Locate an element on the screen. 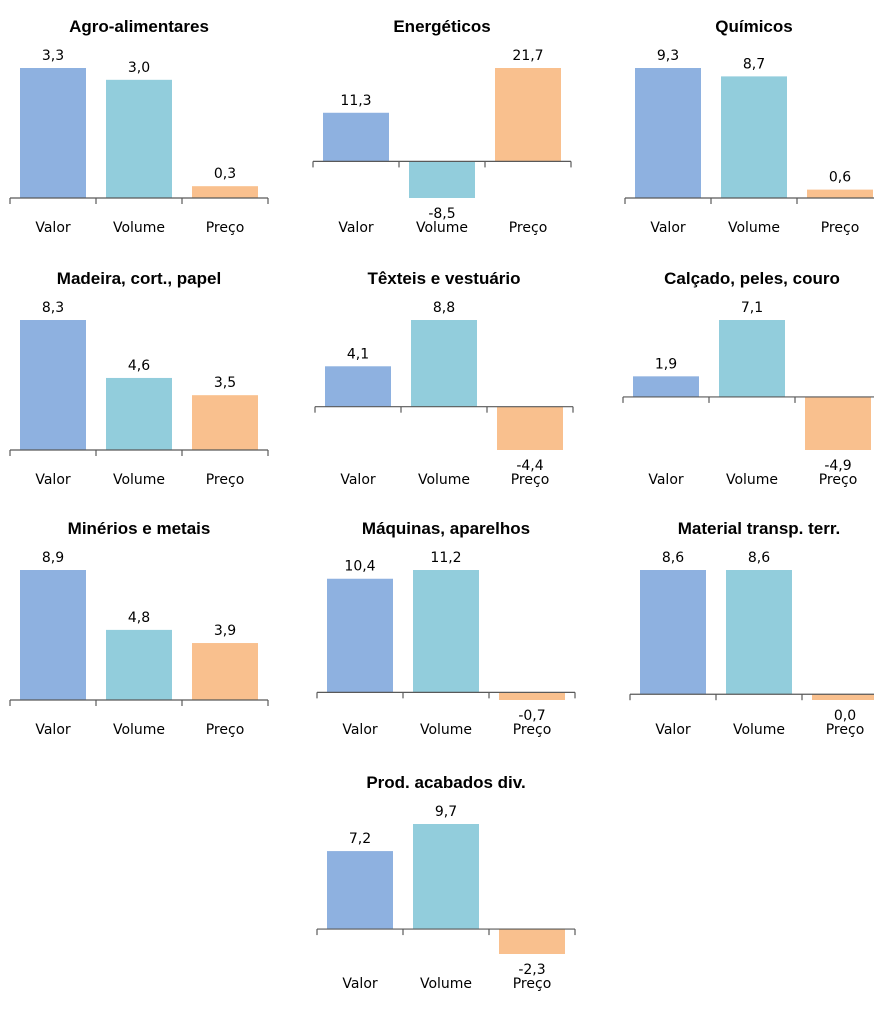  chart-title: Madeira, cort., papel is located at coordinates (139, 278).